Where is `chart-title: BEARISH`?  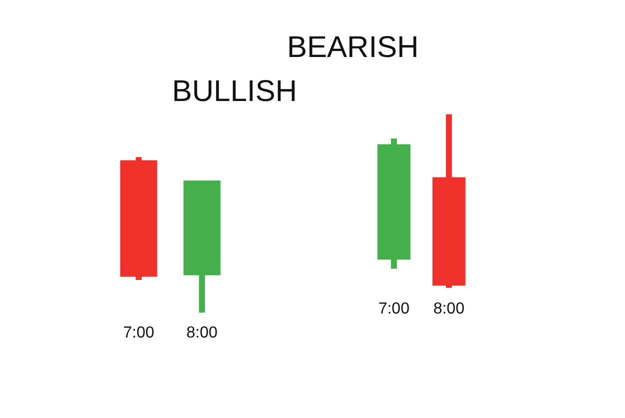 chart-title: BEARISH is located at coordinates (353, 47).